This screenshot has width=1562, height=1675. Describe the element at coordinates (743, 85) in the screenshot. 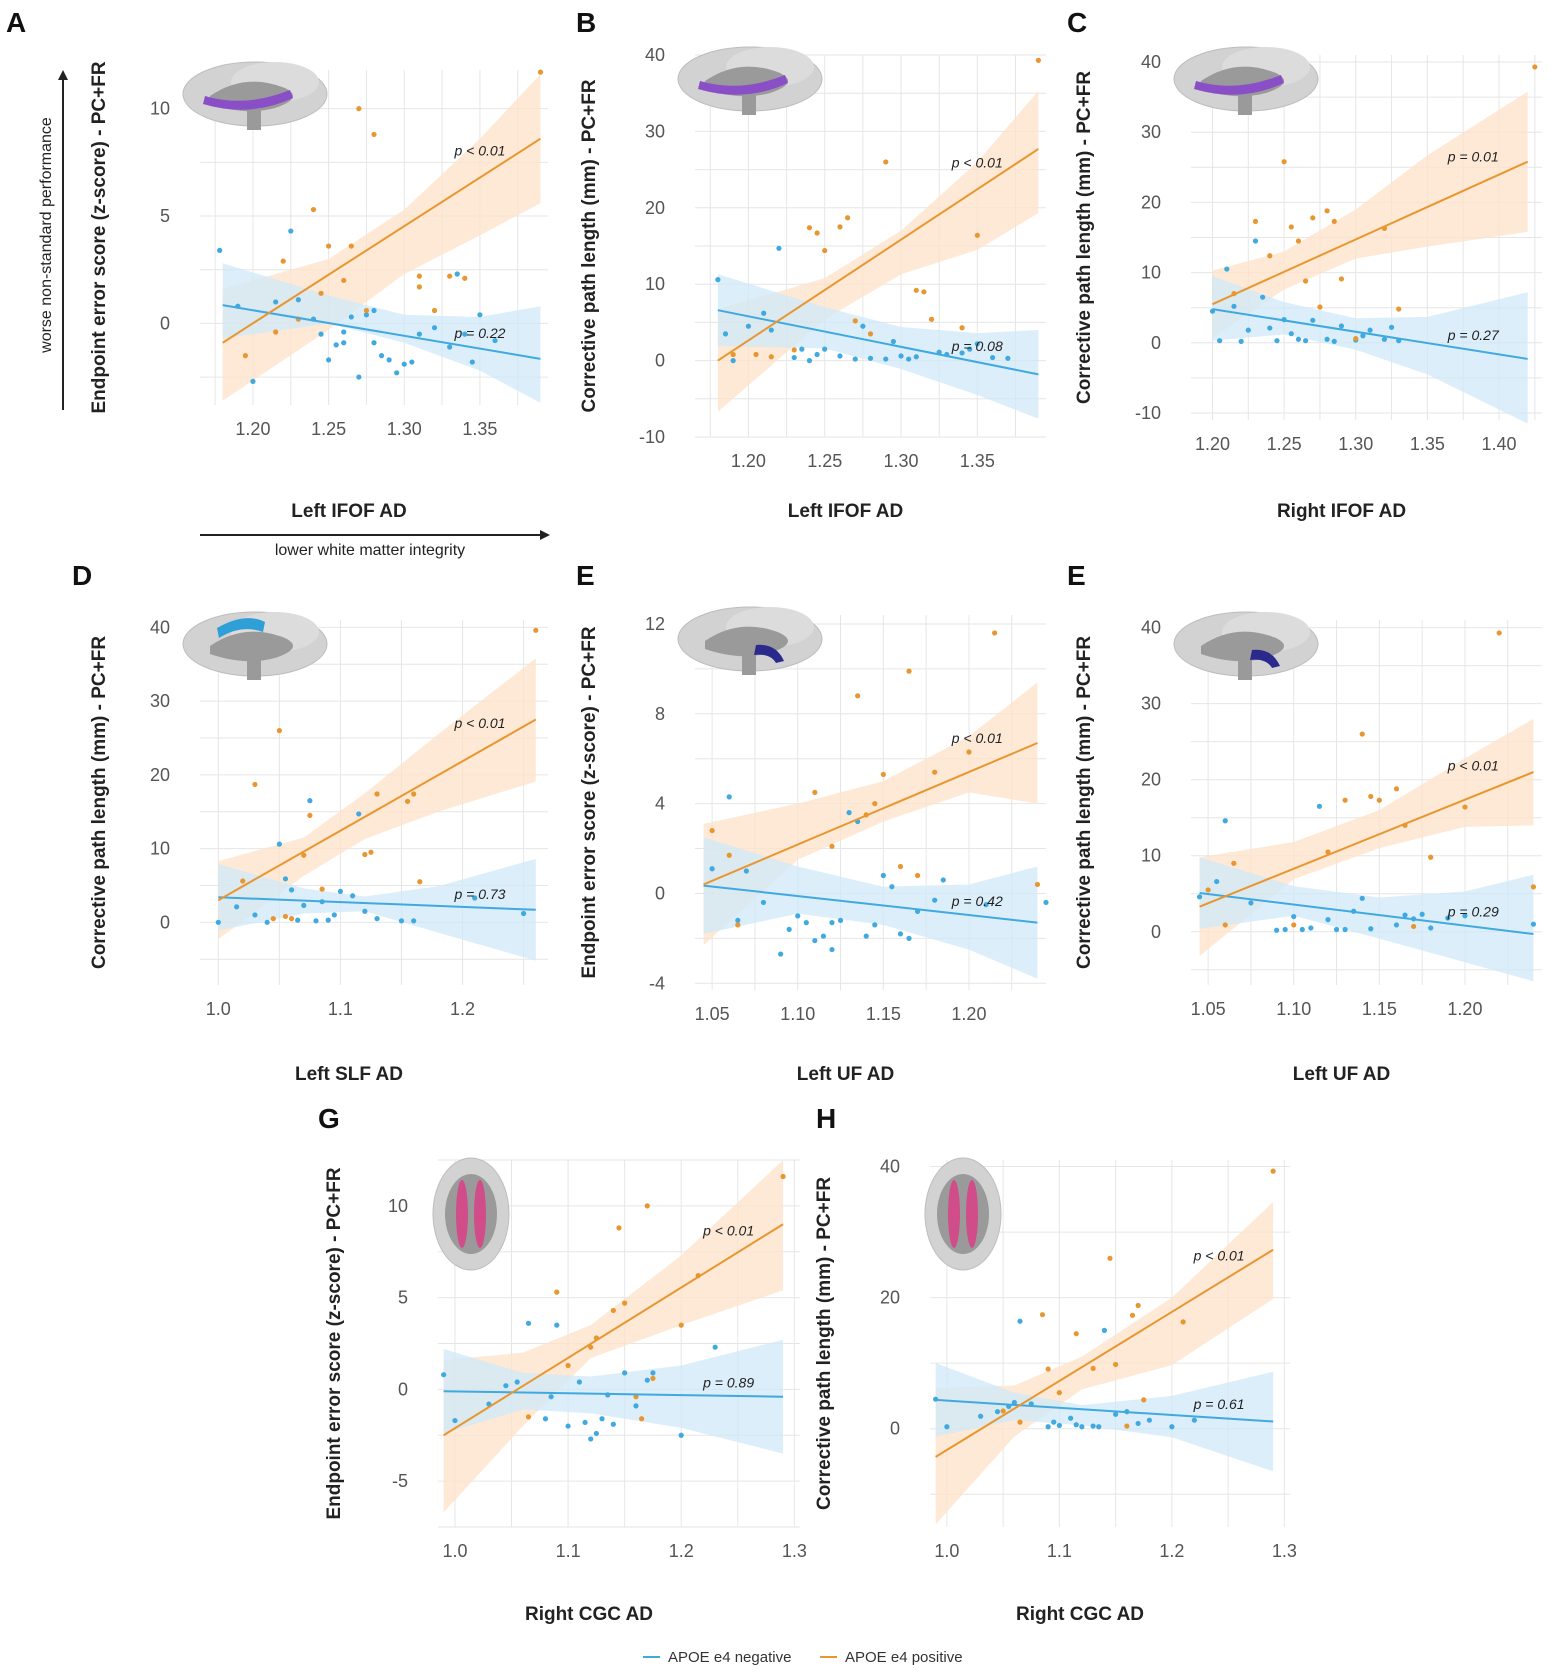

I see `white-matter-tract-icon` at that location.